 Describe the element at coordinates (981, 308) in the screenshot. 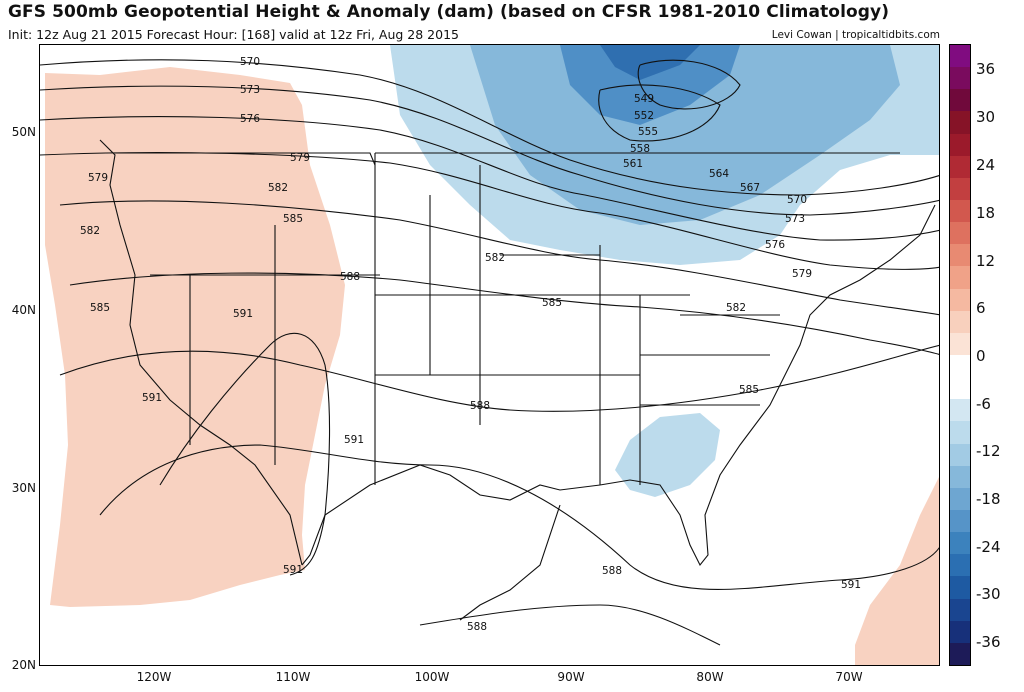

I see `colorbar-tick: 6` at that location.